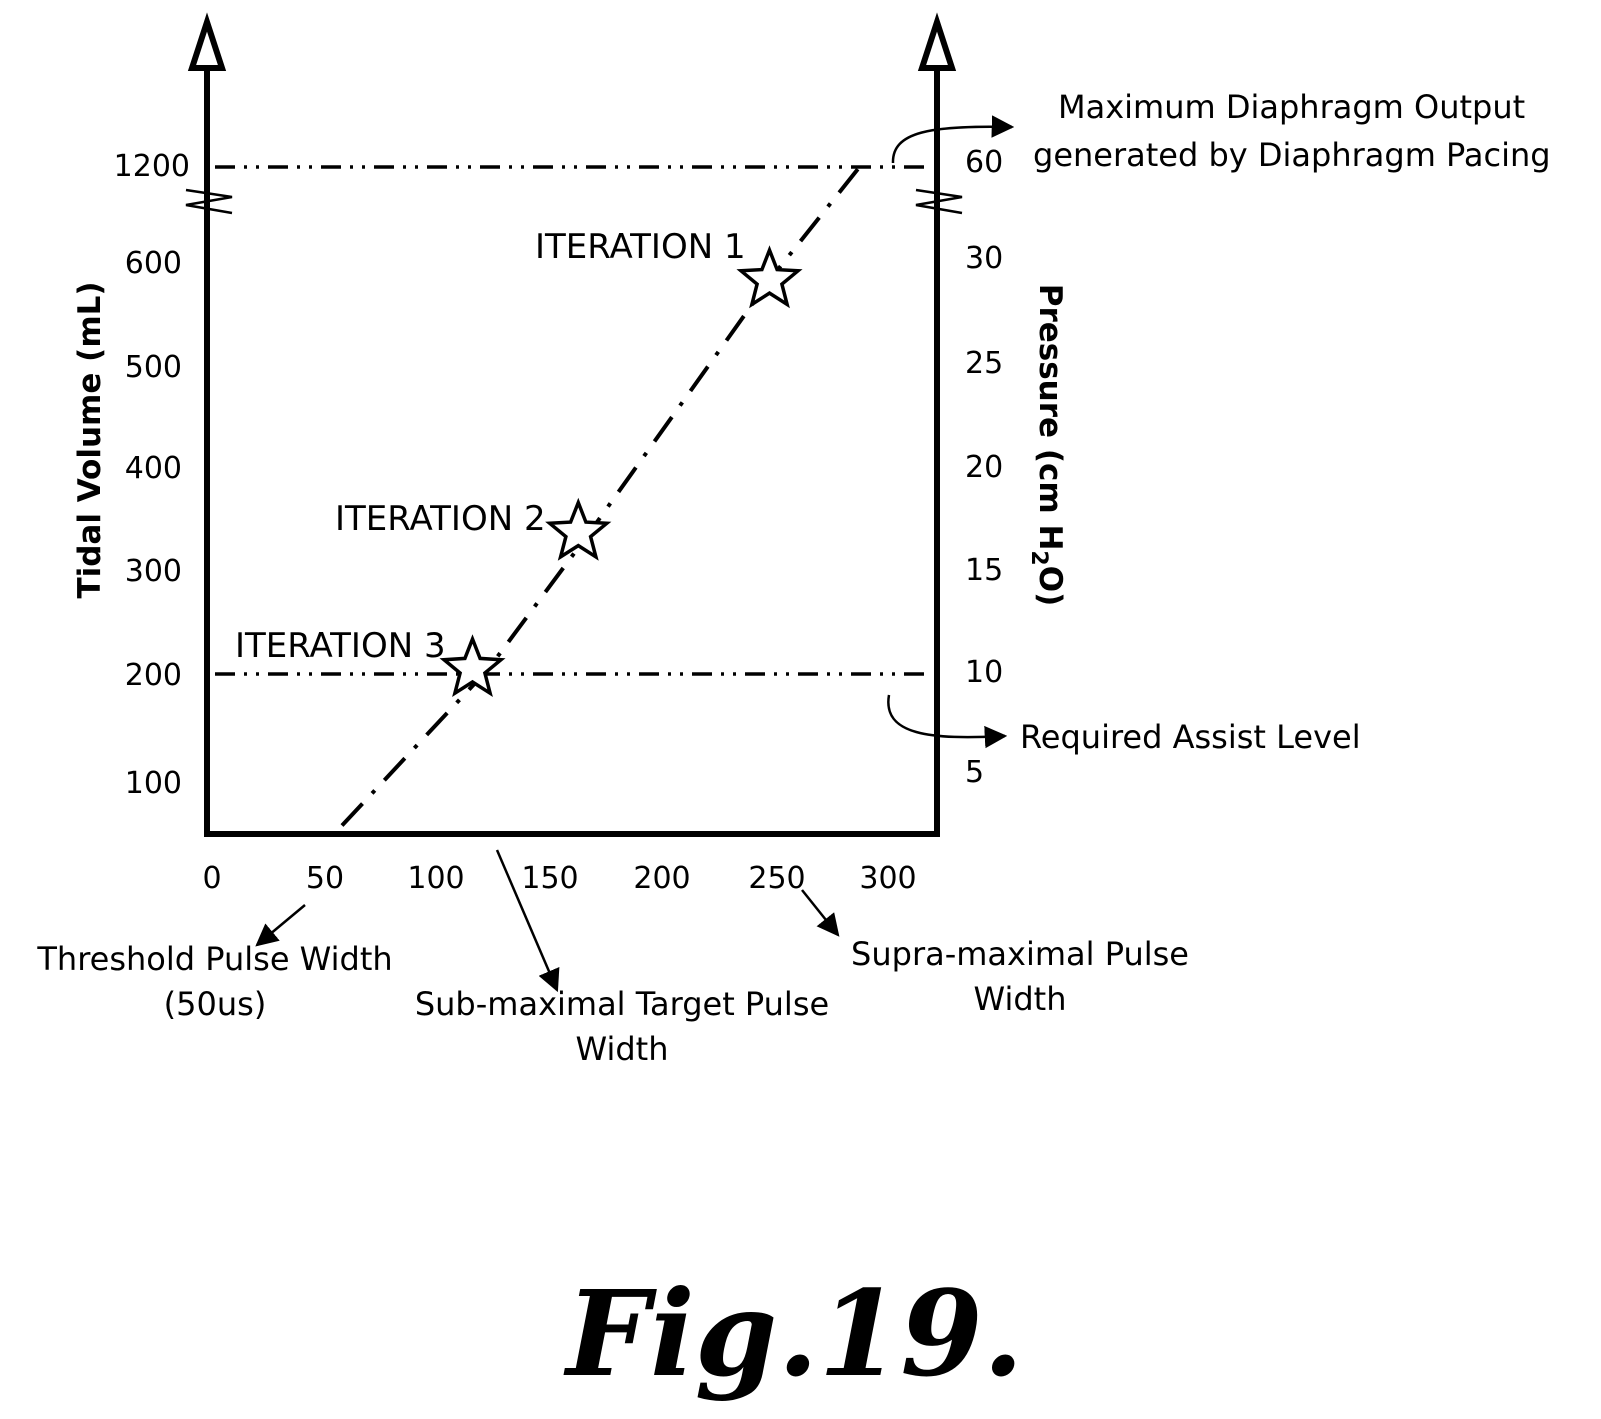 The height and width of the screenshot is (1419, 1601). I want to click on y2-tick-label: 20, so click(984, 467).